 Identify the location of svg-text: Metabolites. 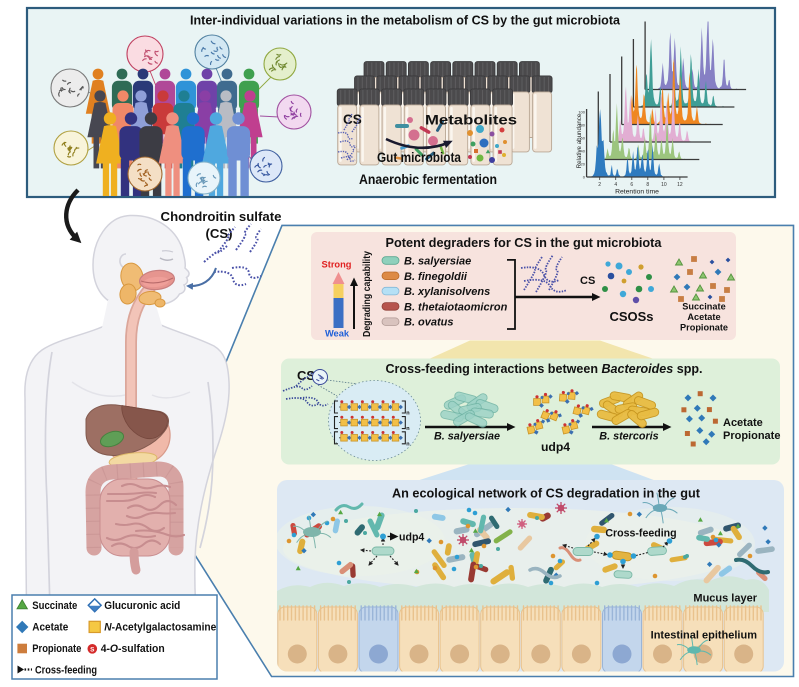
(471, 120).